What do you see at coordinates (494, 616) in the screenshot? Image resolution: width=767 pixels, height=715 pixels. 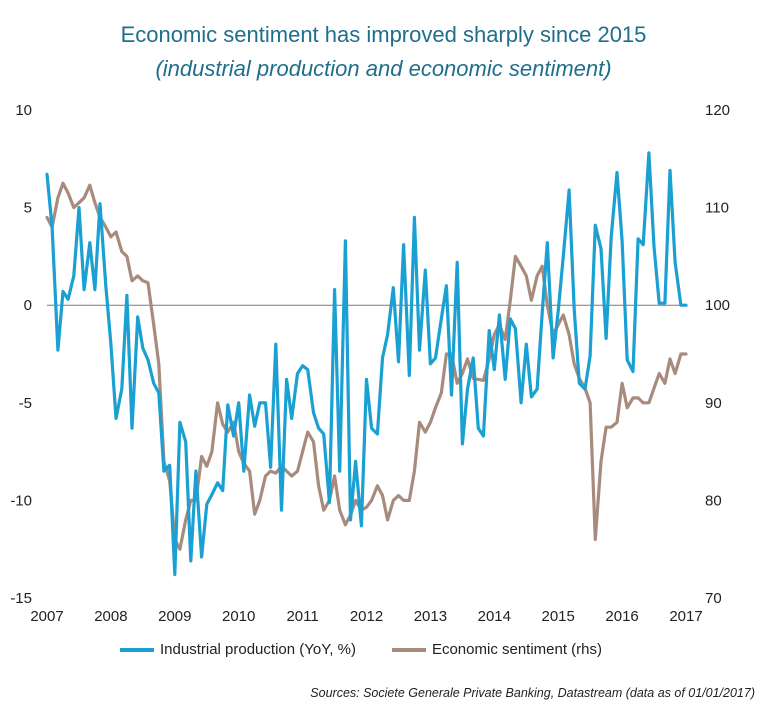 I see `x-tick-label: 2014` at bounding box center [494, 616].